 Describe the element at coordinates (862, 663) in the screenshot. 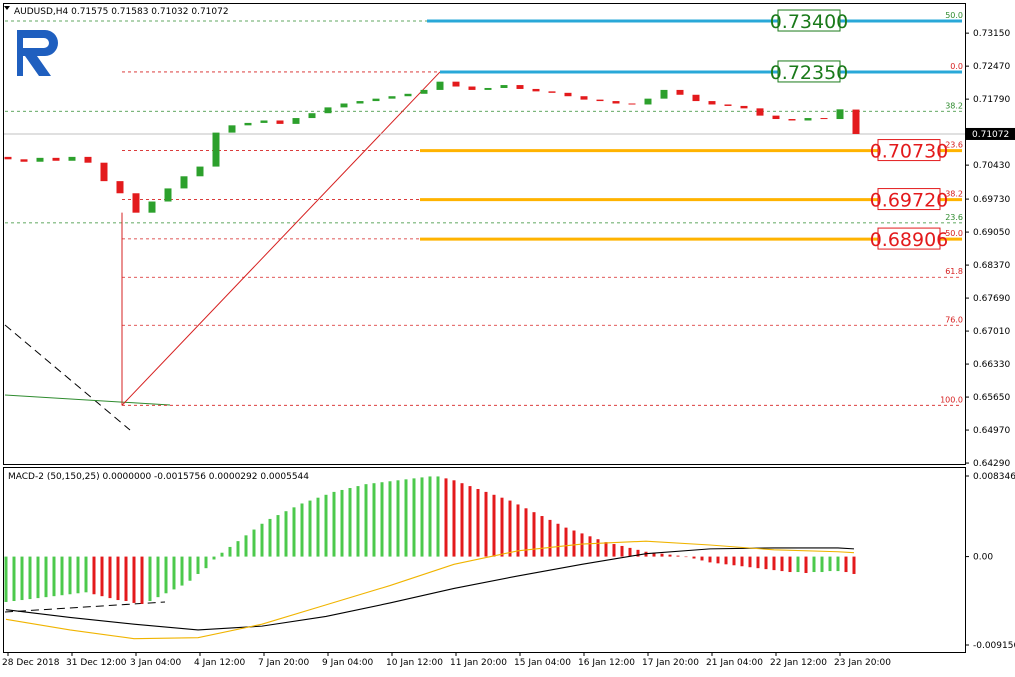

I see `x-tick-label: 23 Jan 20:00` at that location.